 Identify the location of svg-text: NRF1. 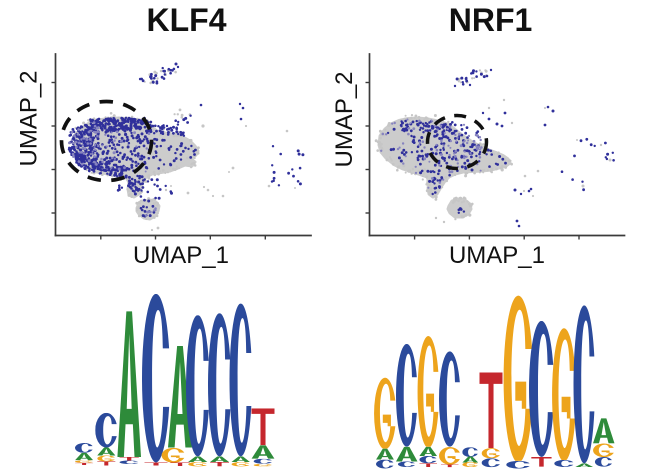
(491, 20).